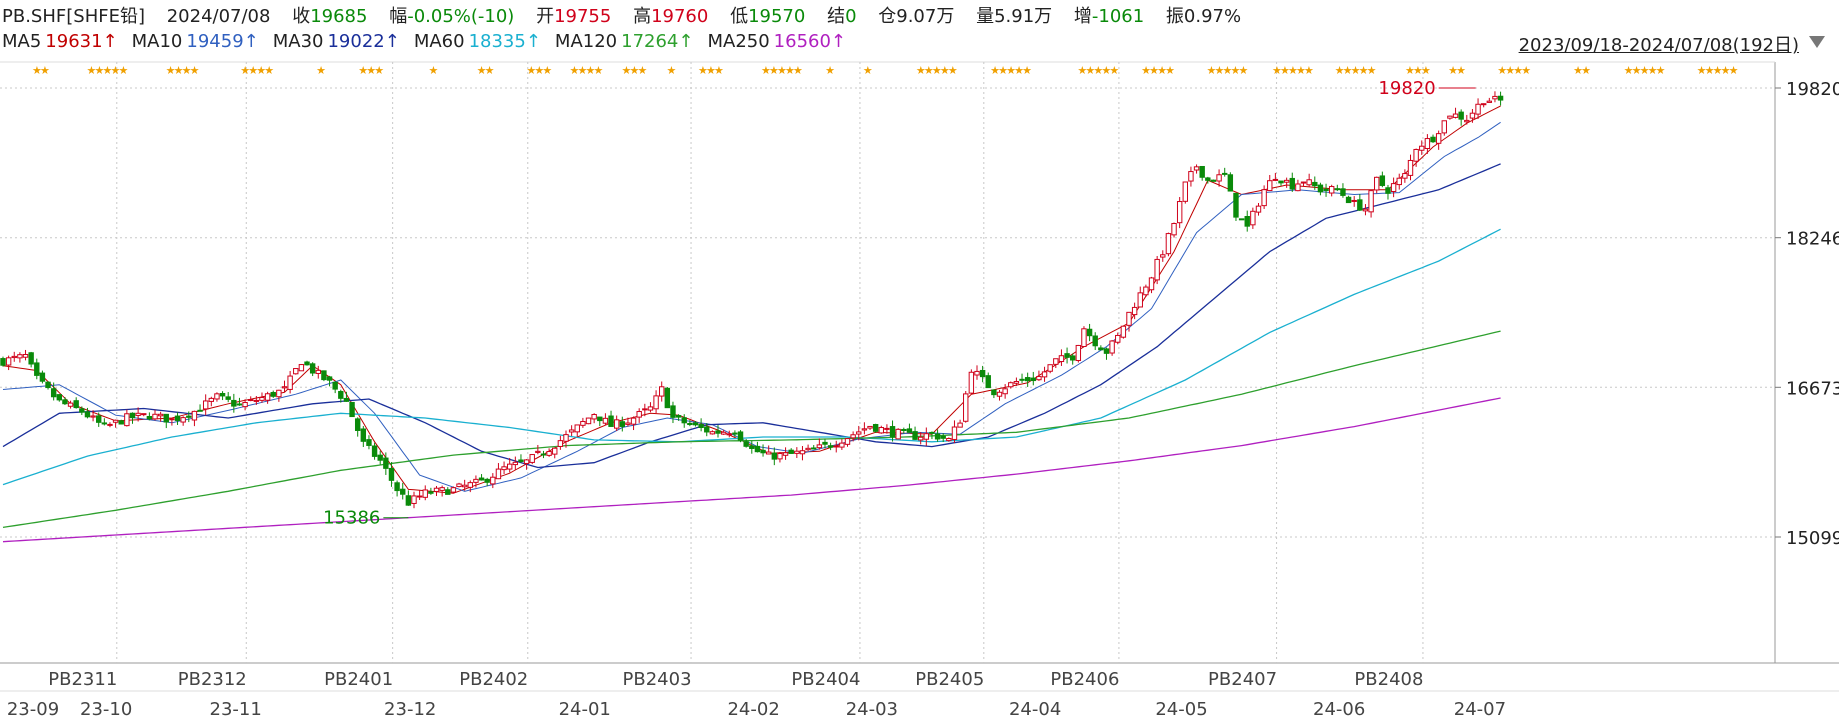 The width and height of the screenshot is (1839, 723). What do you see at coordinates (1817, 42) in the screenshot?
I see `chevron-down-icon` at bounding box center [1817, 42].